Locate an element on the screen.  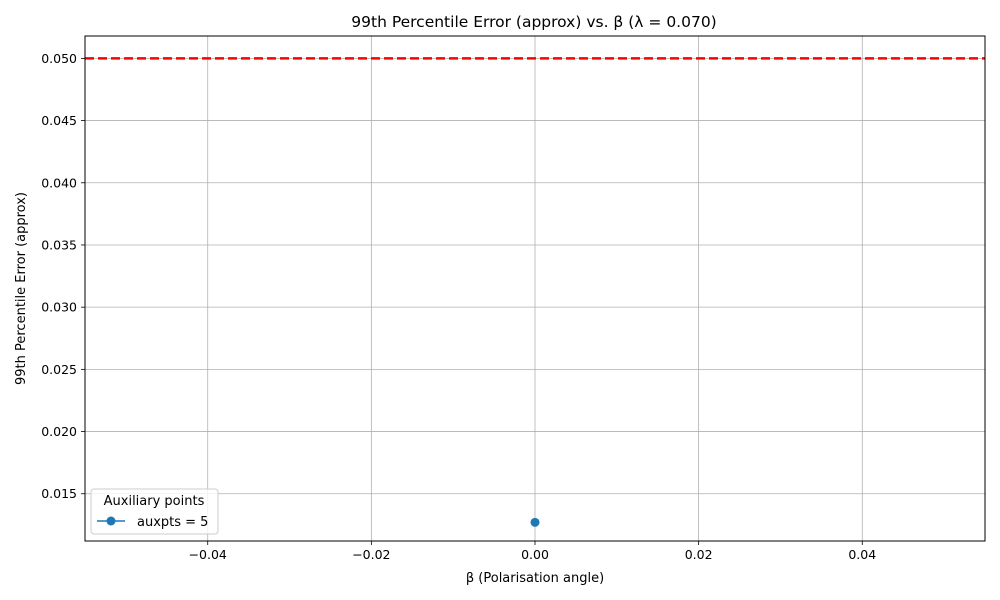
x-axis: −0.04 −0.02 0.00 0.02 0.04 is located at coordinates (532, 551).